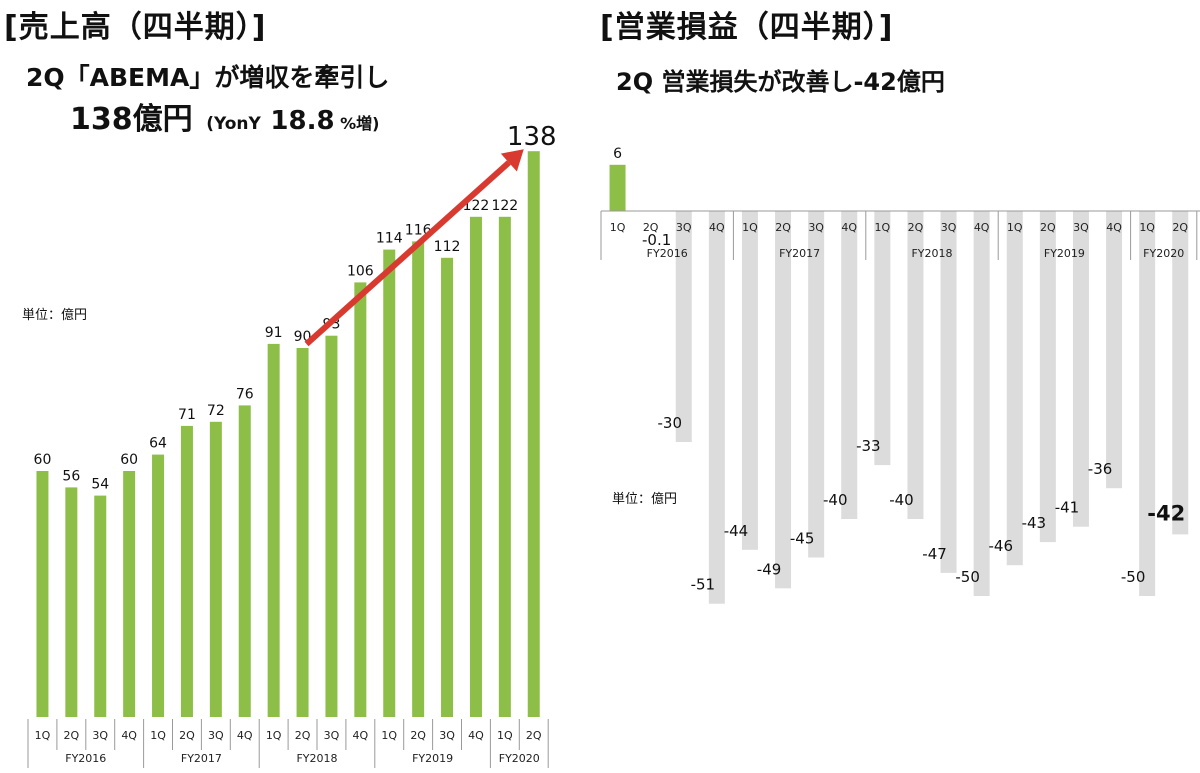 Image resolution: width=1200 pixels, height=773 pixels. Describe the element at coordinates (360, 271) in the screenshot. I see `sales-value-label: 106` at that location.